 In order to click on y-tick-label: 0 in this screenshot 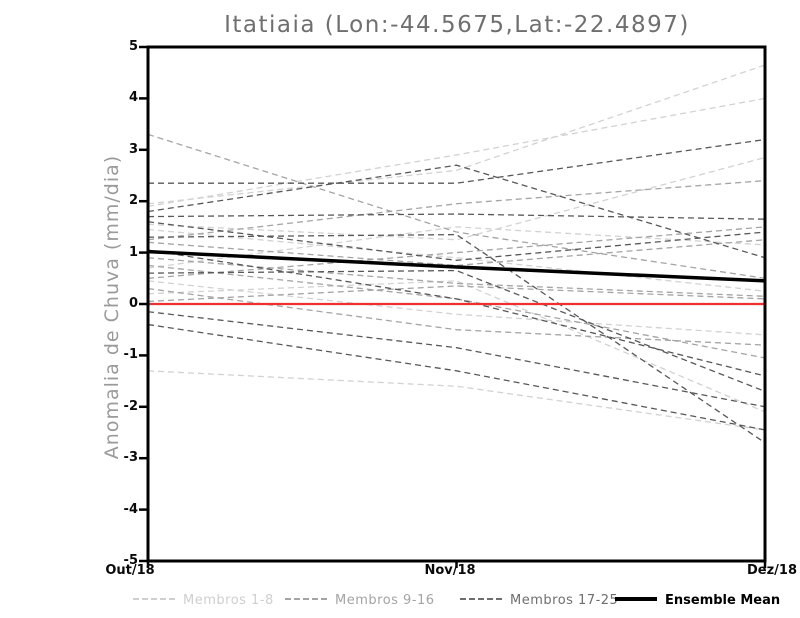, I will do `click(133, 303)`.